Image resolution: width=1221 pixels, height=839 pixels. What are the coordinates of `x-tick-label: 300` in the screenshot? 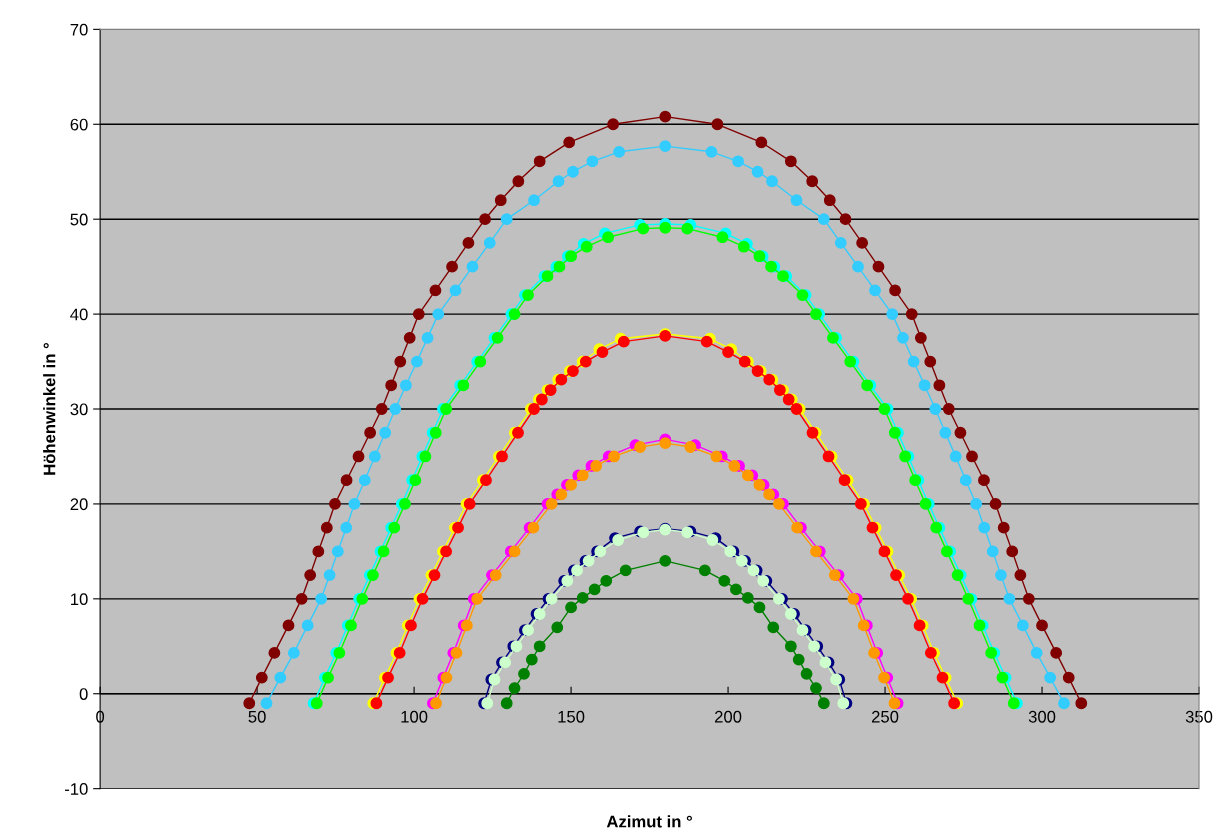 It's located at (1042, 716).